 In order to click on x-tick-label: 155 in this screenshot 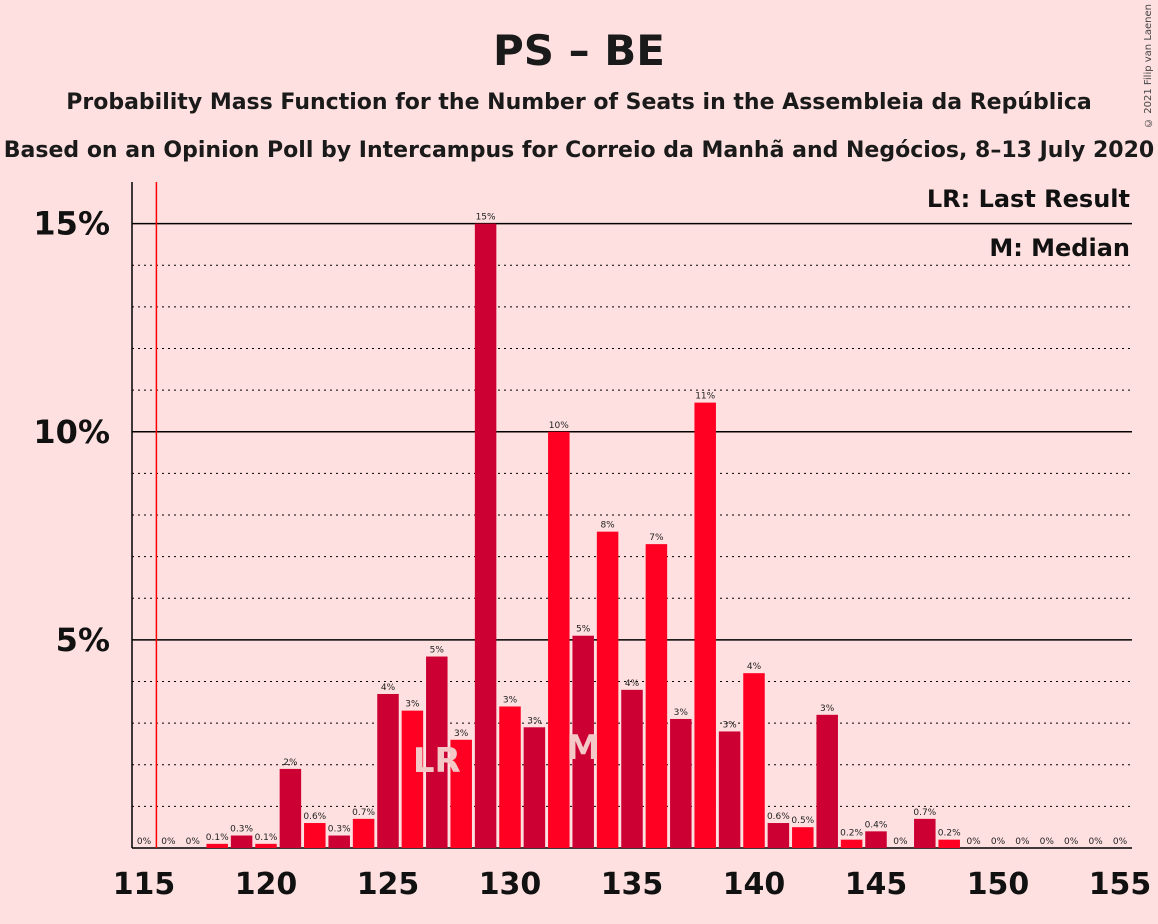, I will do `click(1120, 884)`.